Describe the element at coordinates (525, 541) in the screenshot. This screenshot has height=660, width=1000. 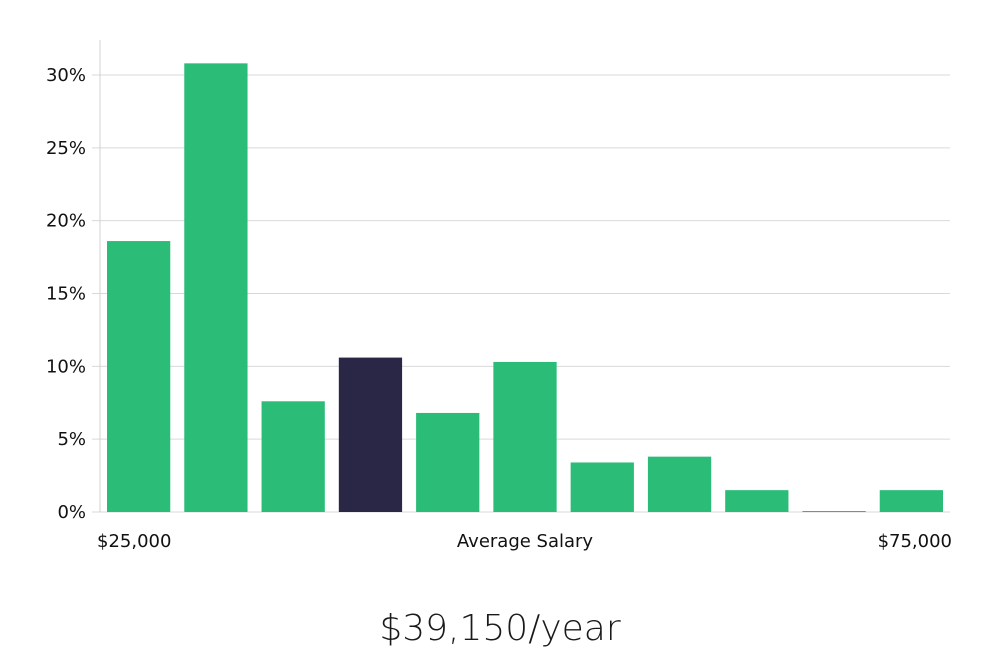
I see `x-axis-title: Average Salary` at that location.